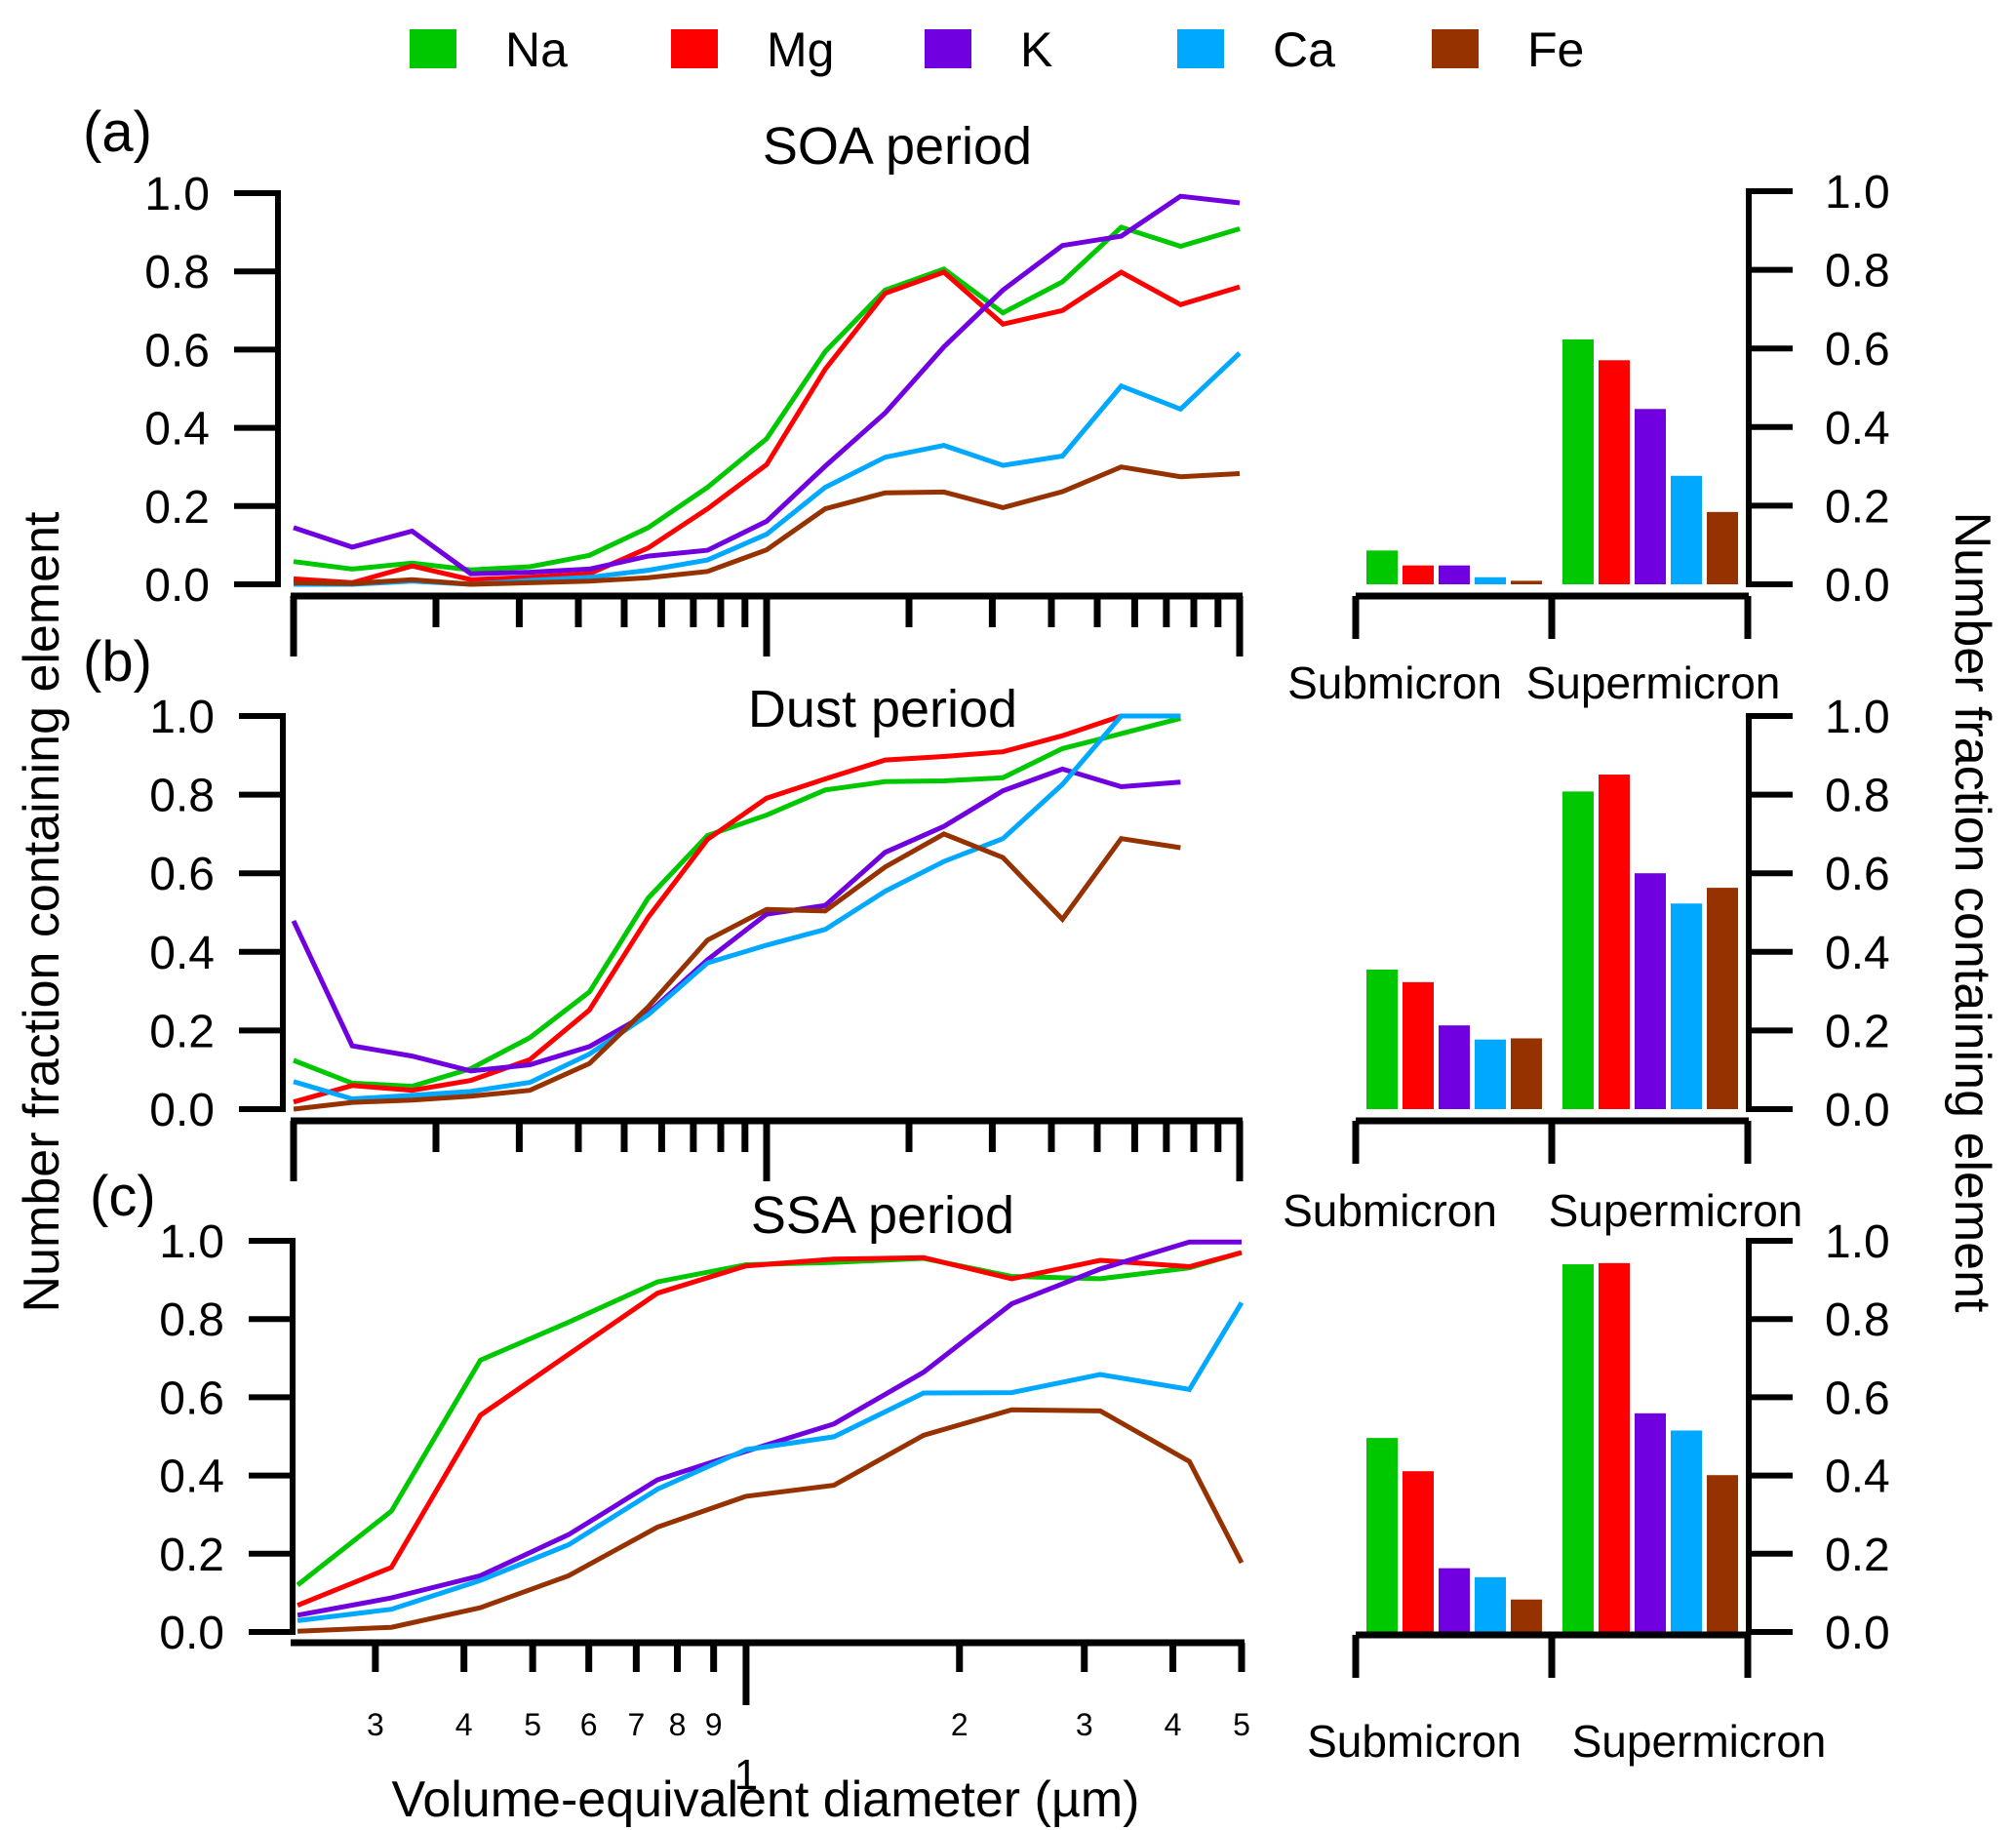  Describe the element at coordinates (1527, 582) in the screenshot. I see `bar-fe-submicron-a` at that location.